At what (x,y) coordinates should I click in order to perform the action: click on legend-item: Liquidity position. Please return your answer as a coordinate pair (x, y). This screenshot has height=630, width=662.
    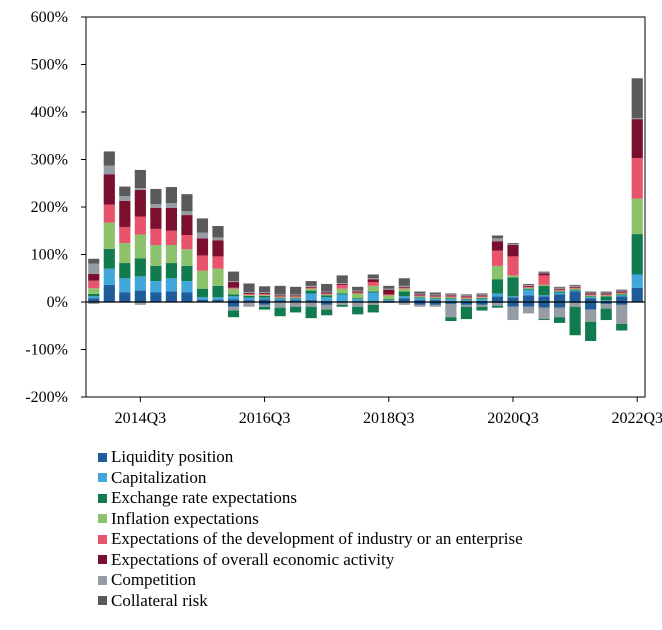
    Looking at the image, I should click on (310, 457).